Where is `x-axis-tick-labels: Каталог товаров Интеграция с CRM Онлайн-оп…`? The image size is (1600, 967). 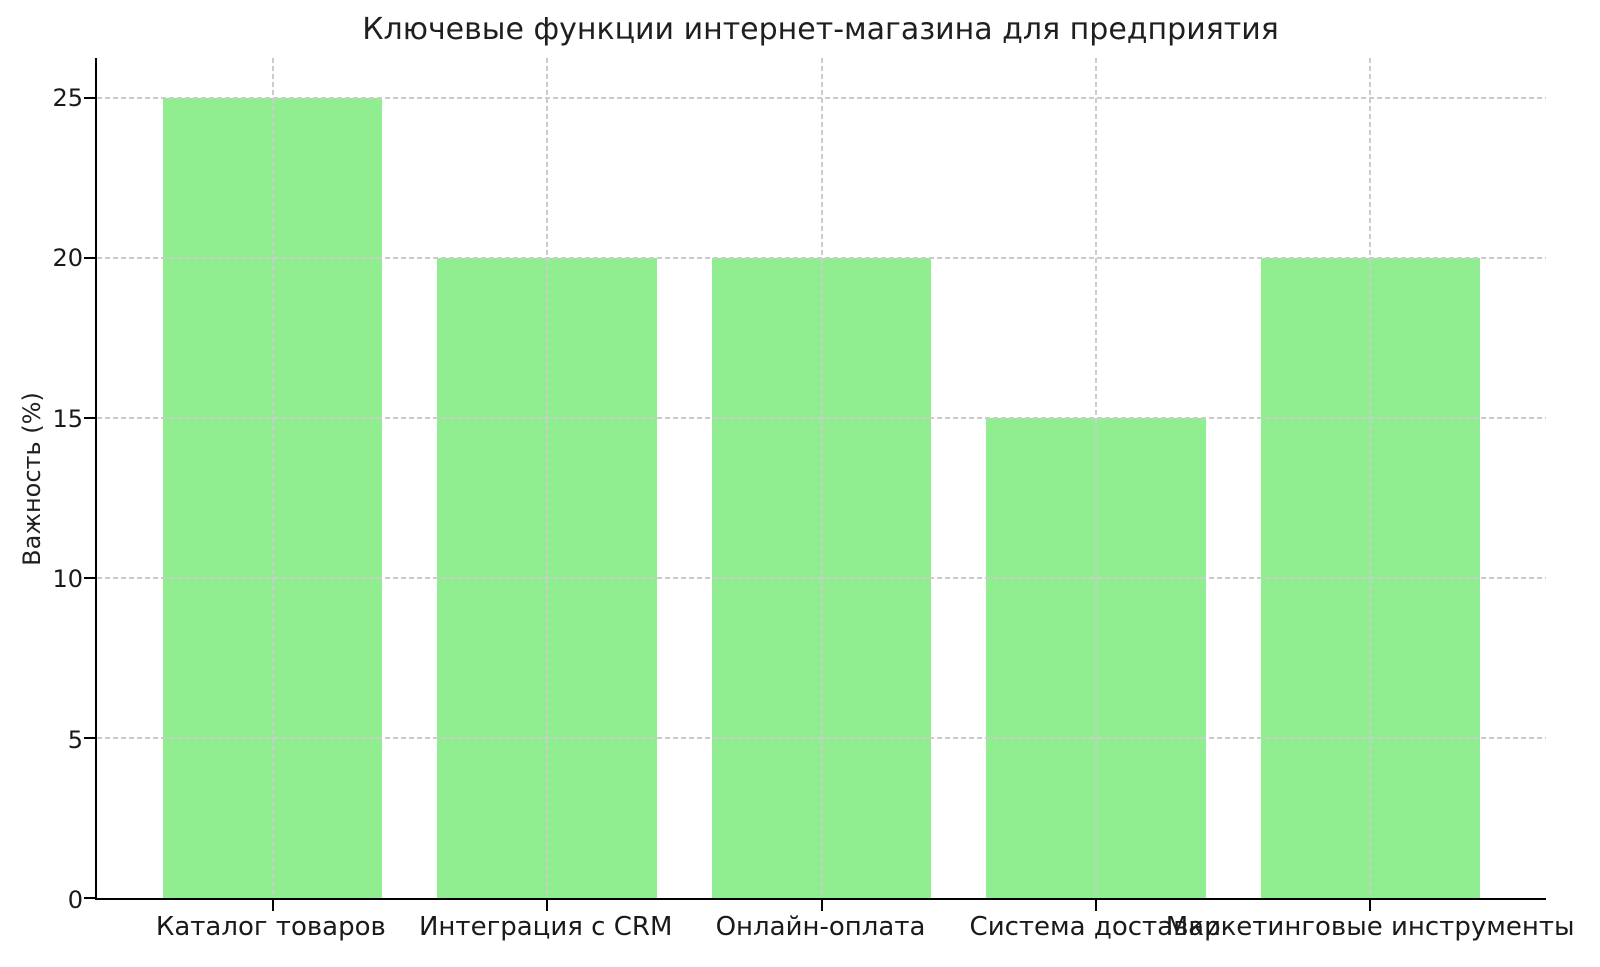 x-axis-tick-labels: Каталог товаров Интеграция с CRM Онлайн-оп… is located at coordinates (835, 932).